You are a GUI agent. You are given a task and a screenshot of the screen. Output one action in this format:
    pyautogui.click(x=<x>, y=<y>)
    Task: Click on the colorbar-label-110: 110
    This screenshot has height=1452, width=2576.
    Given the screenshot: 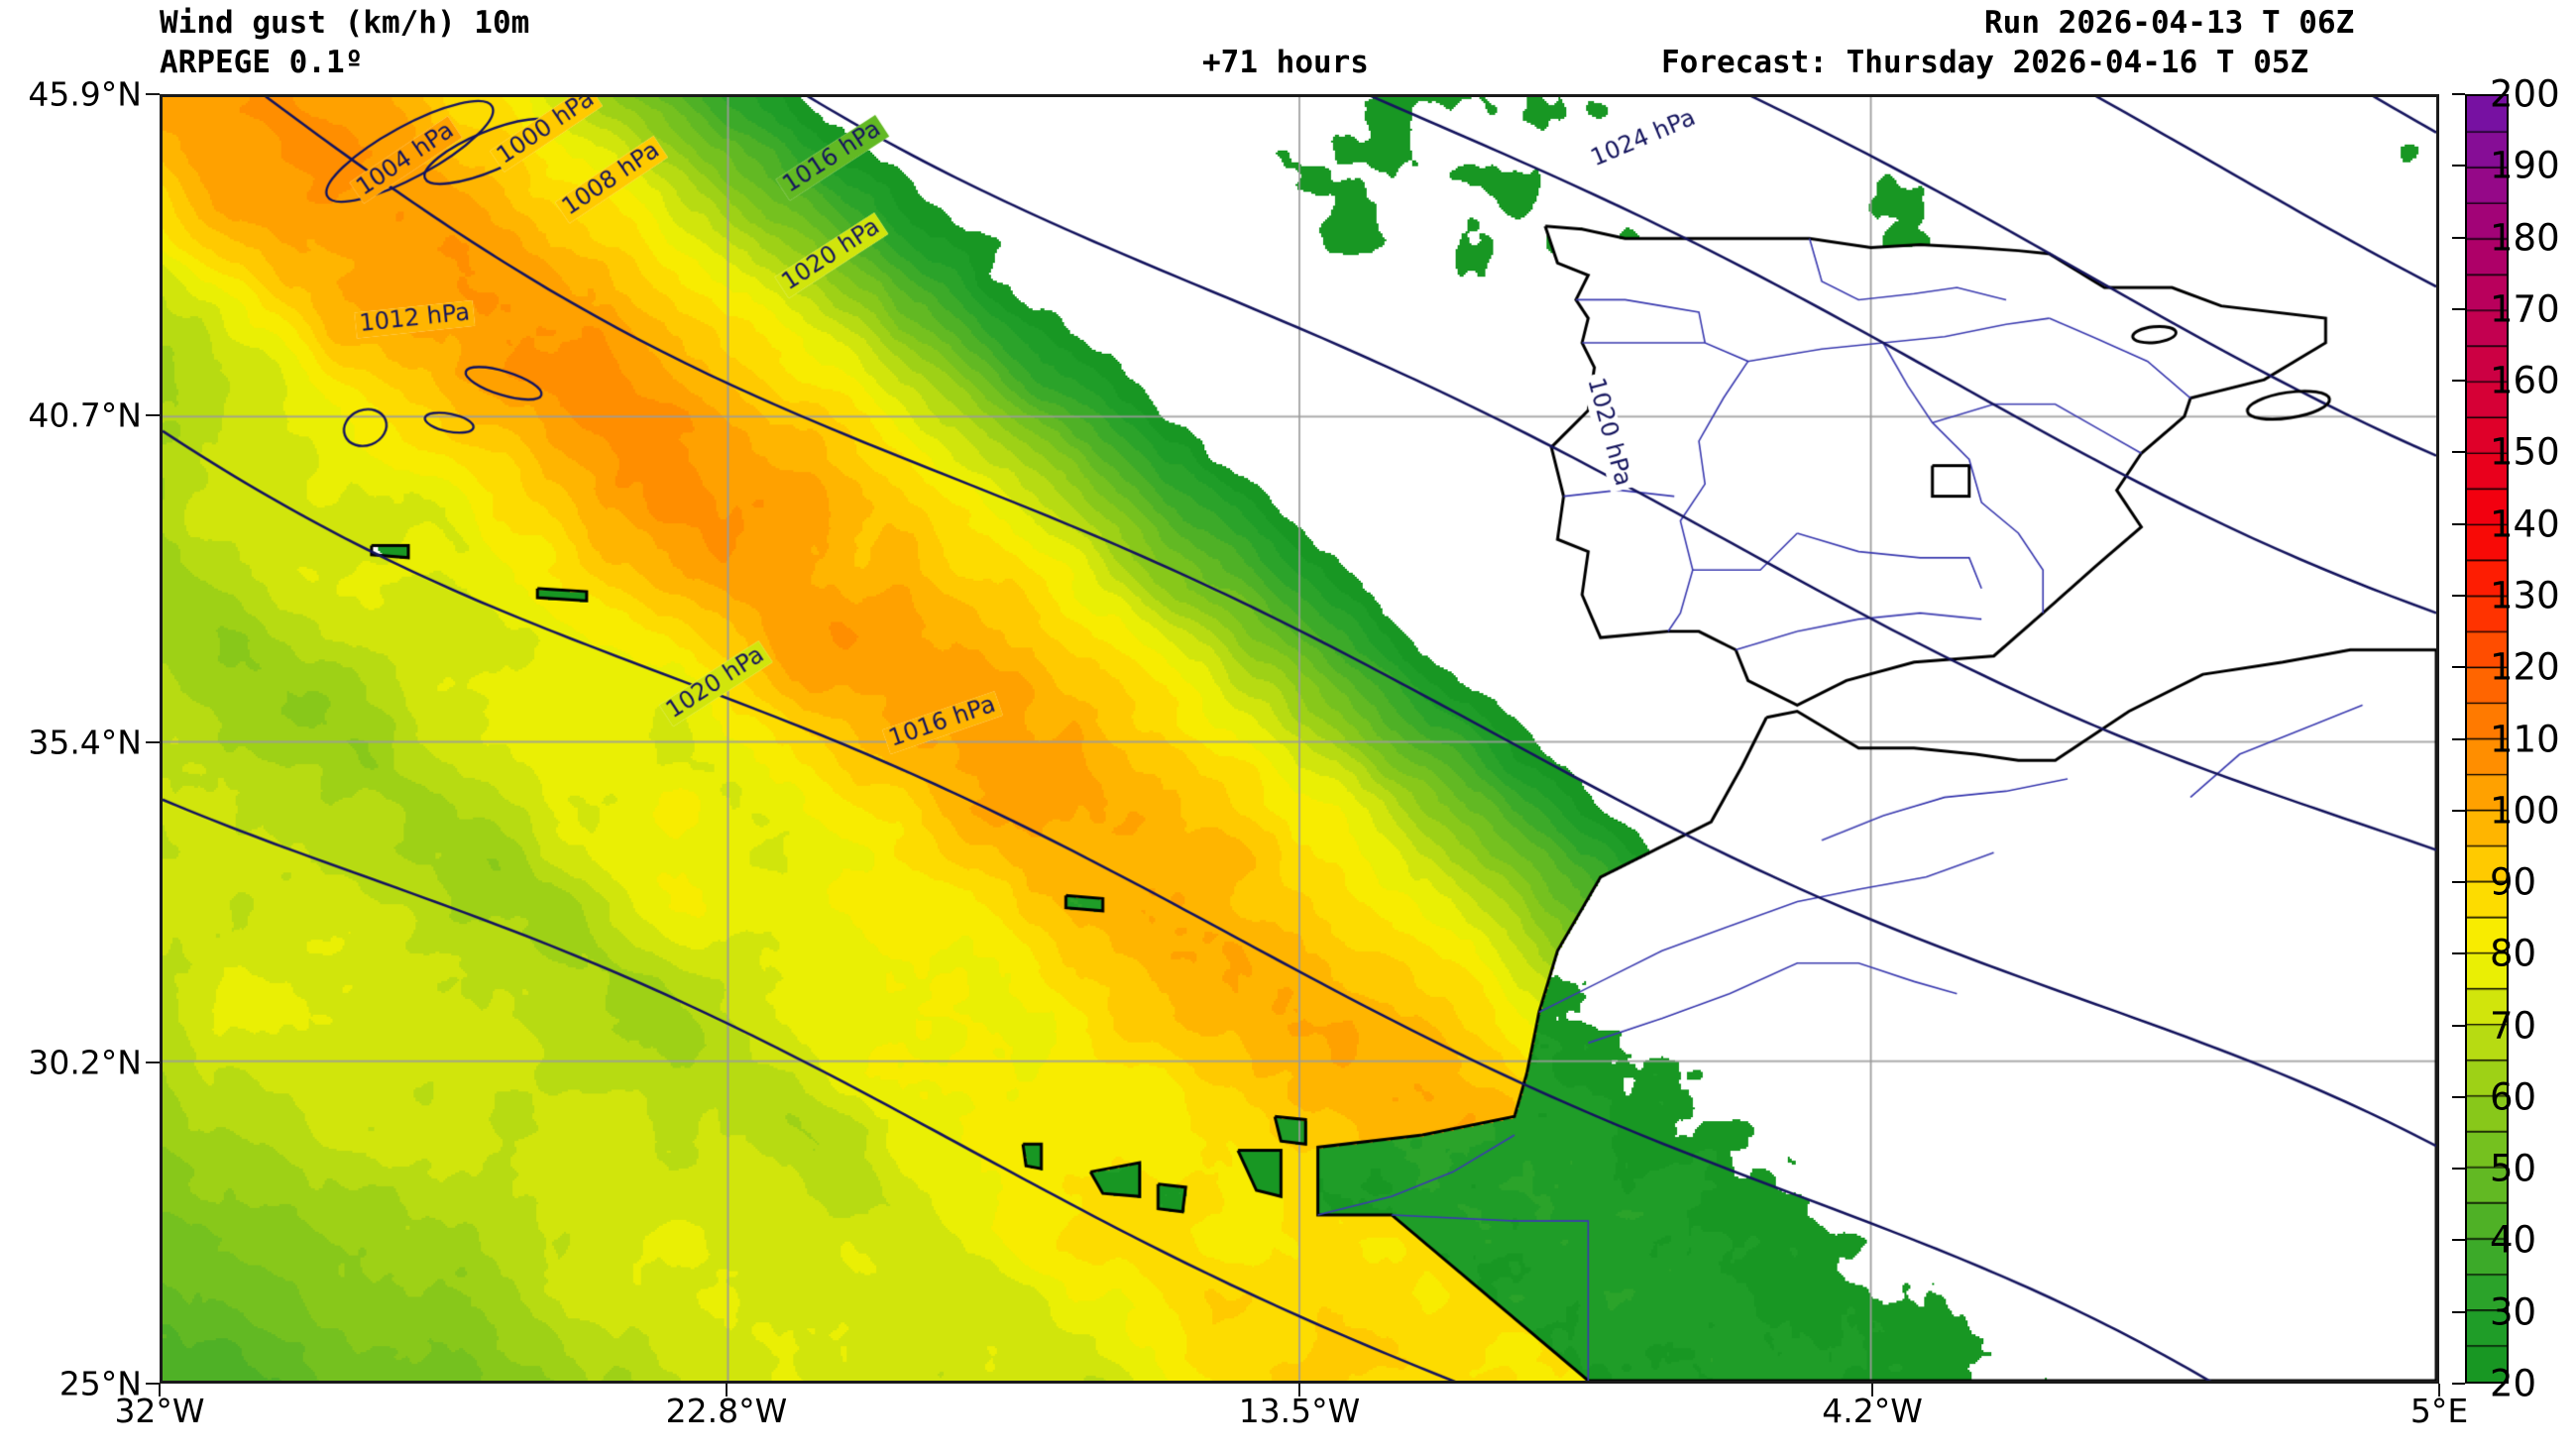 What is the action you would take?
    pyautogui.click(x=2525, y=739)
    